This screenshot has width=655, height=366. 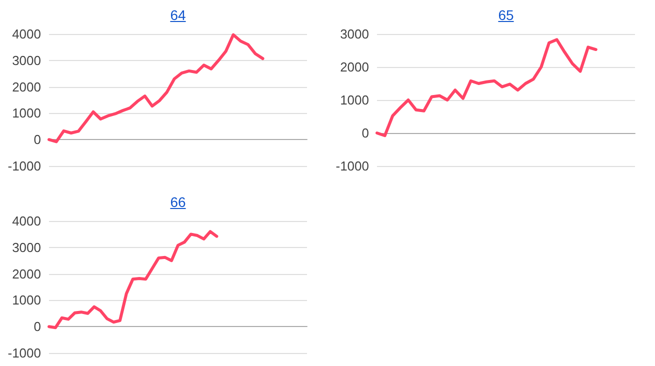 What do you see at coordinates (178, 202) in the screenshot?
I see `chart-title: 66` at bounding box center [178, 202].